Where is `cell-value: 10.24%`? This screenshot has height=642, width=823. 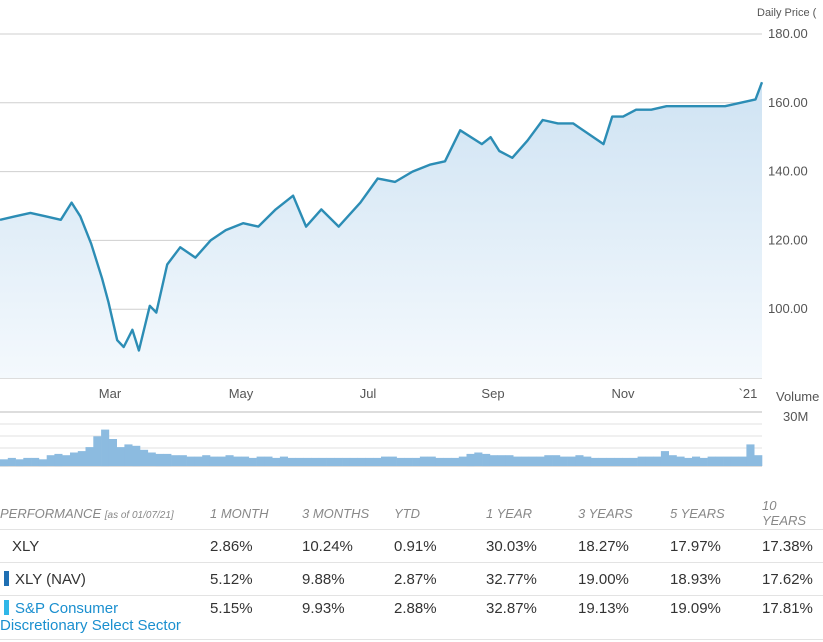 cell-value: 10.24% is located at coordinates (348, 546).